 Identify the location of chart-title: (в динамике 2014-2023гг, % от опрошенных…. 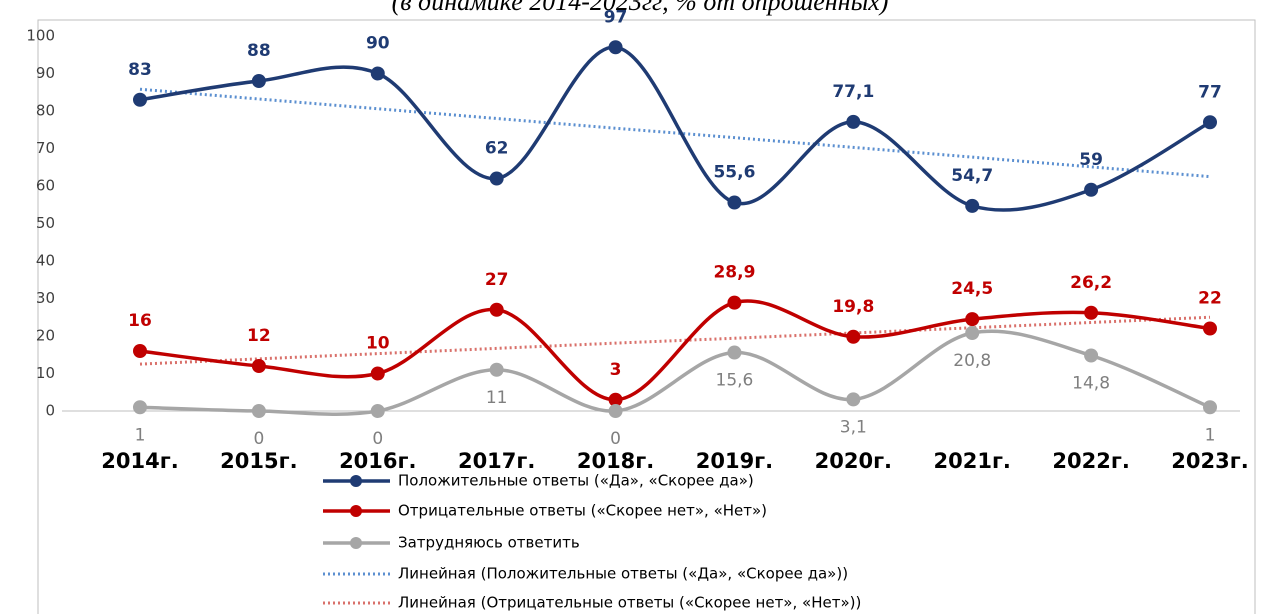
(640, 8).